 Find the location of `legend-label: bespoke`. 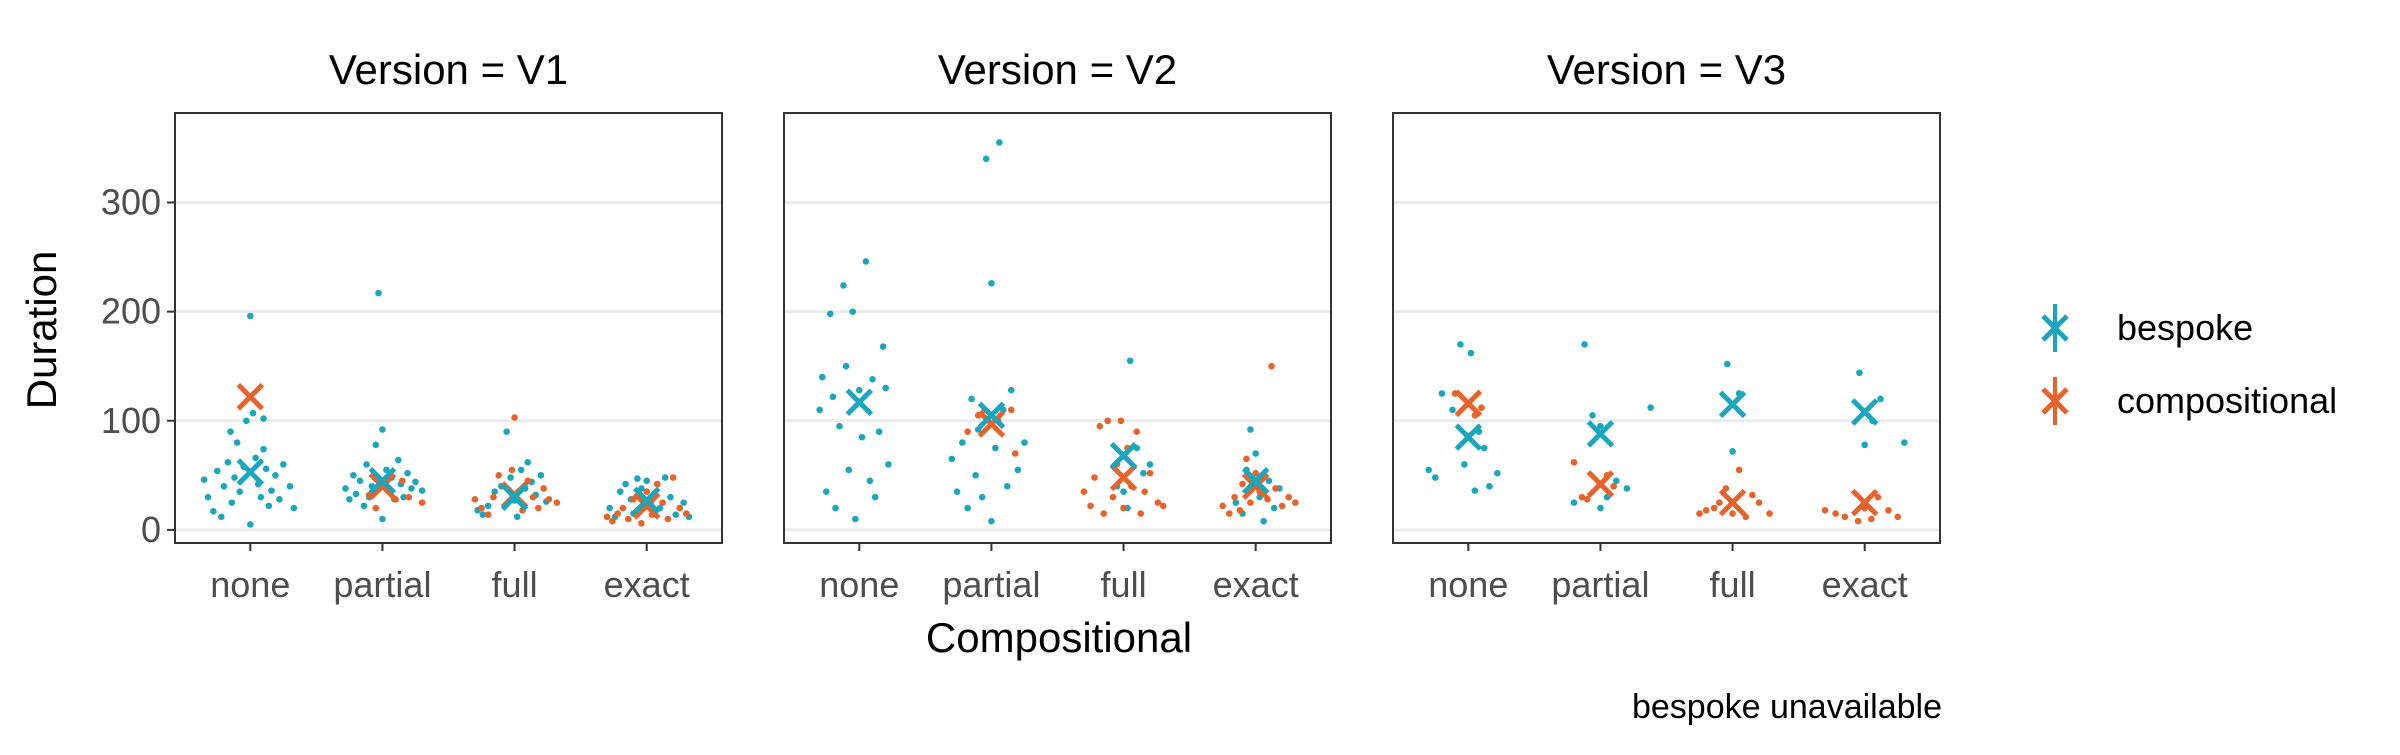

legend-label: bespoke is located at coordinates (2185, 327).